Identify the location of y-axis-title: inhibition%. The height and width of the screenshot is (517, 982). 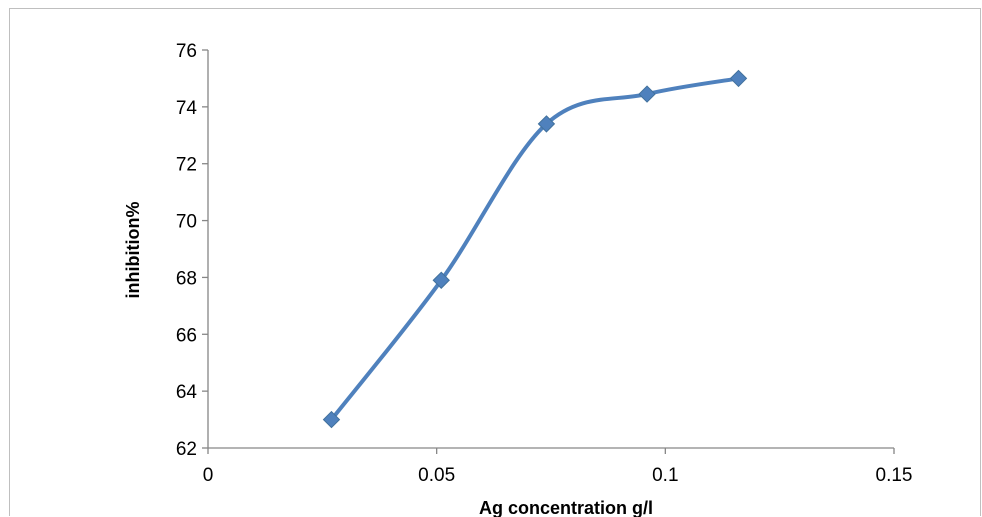
(133, 250).